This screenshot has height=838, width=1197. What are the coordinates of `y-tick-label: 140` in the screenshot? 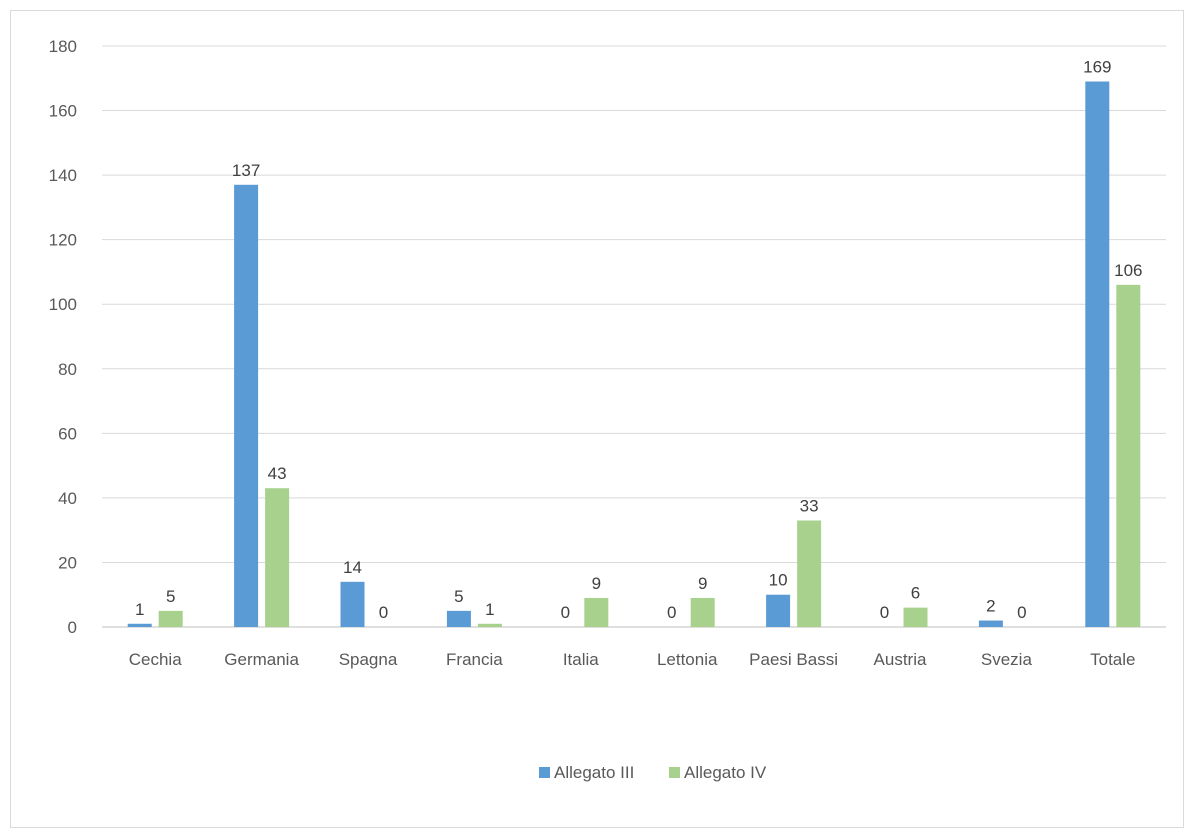 It's located at (63, 175).